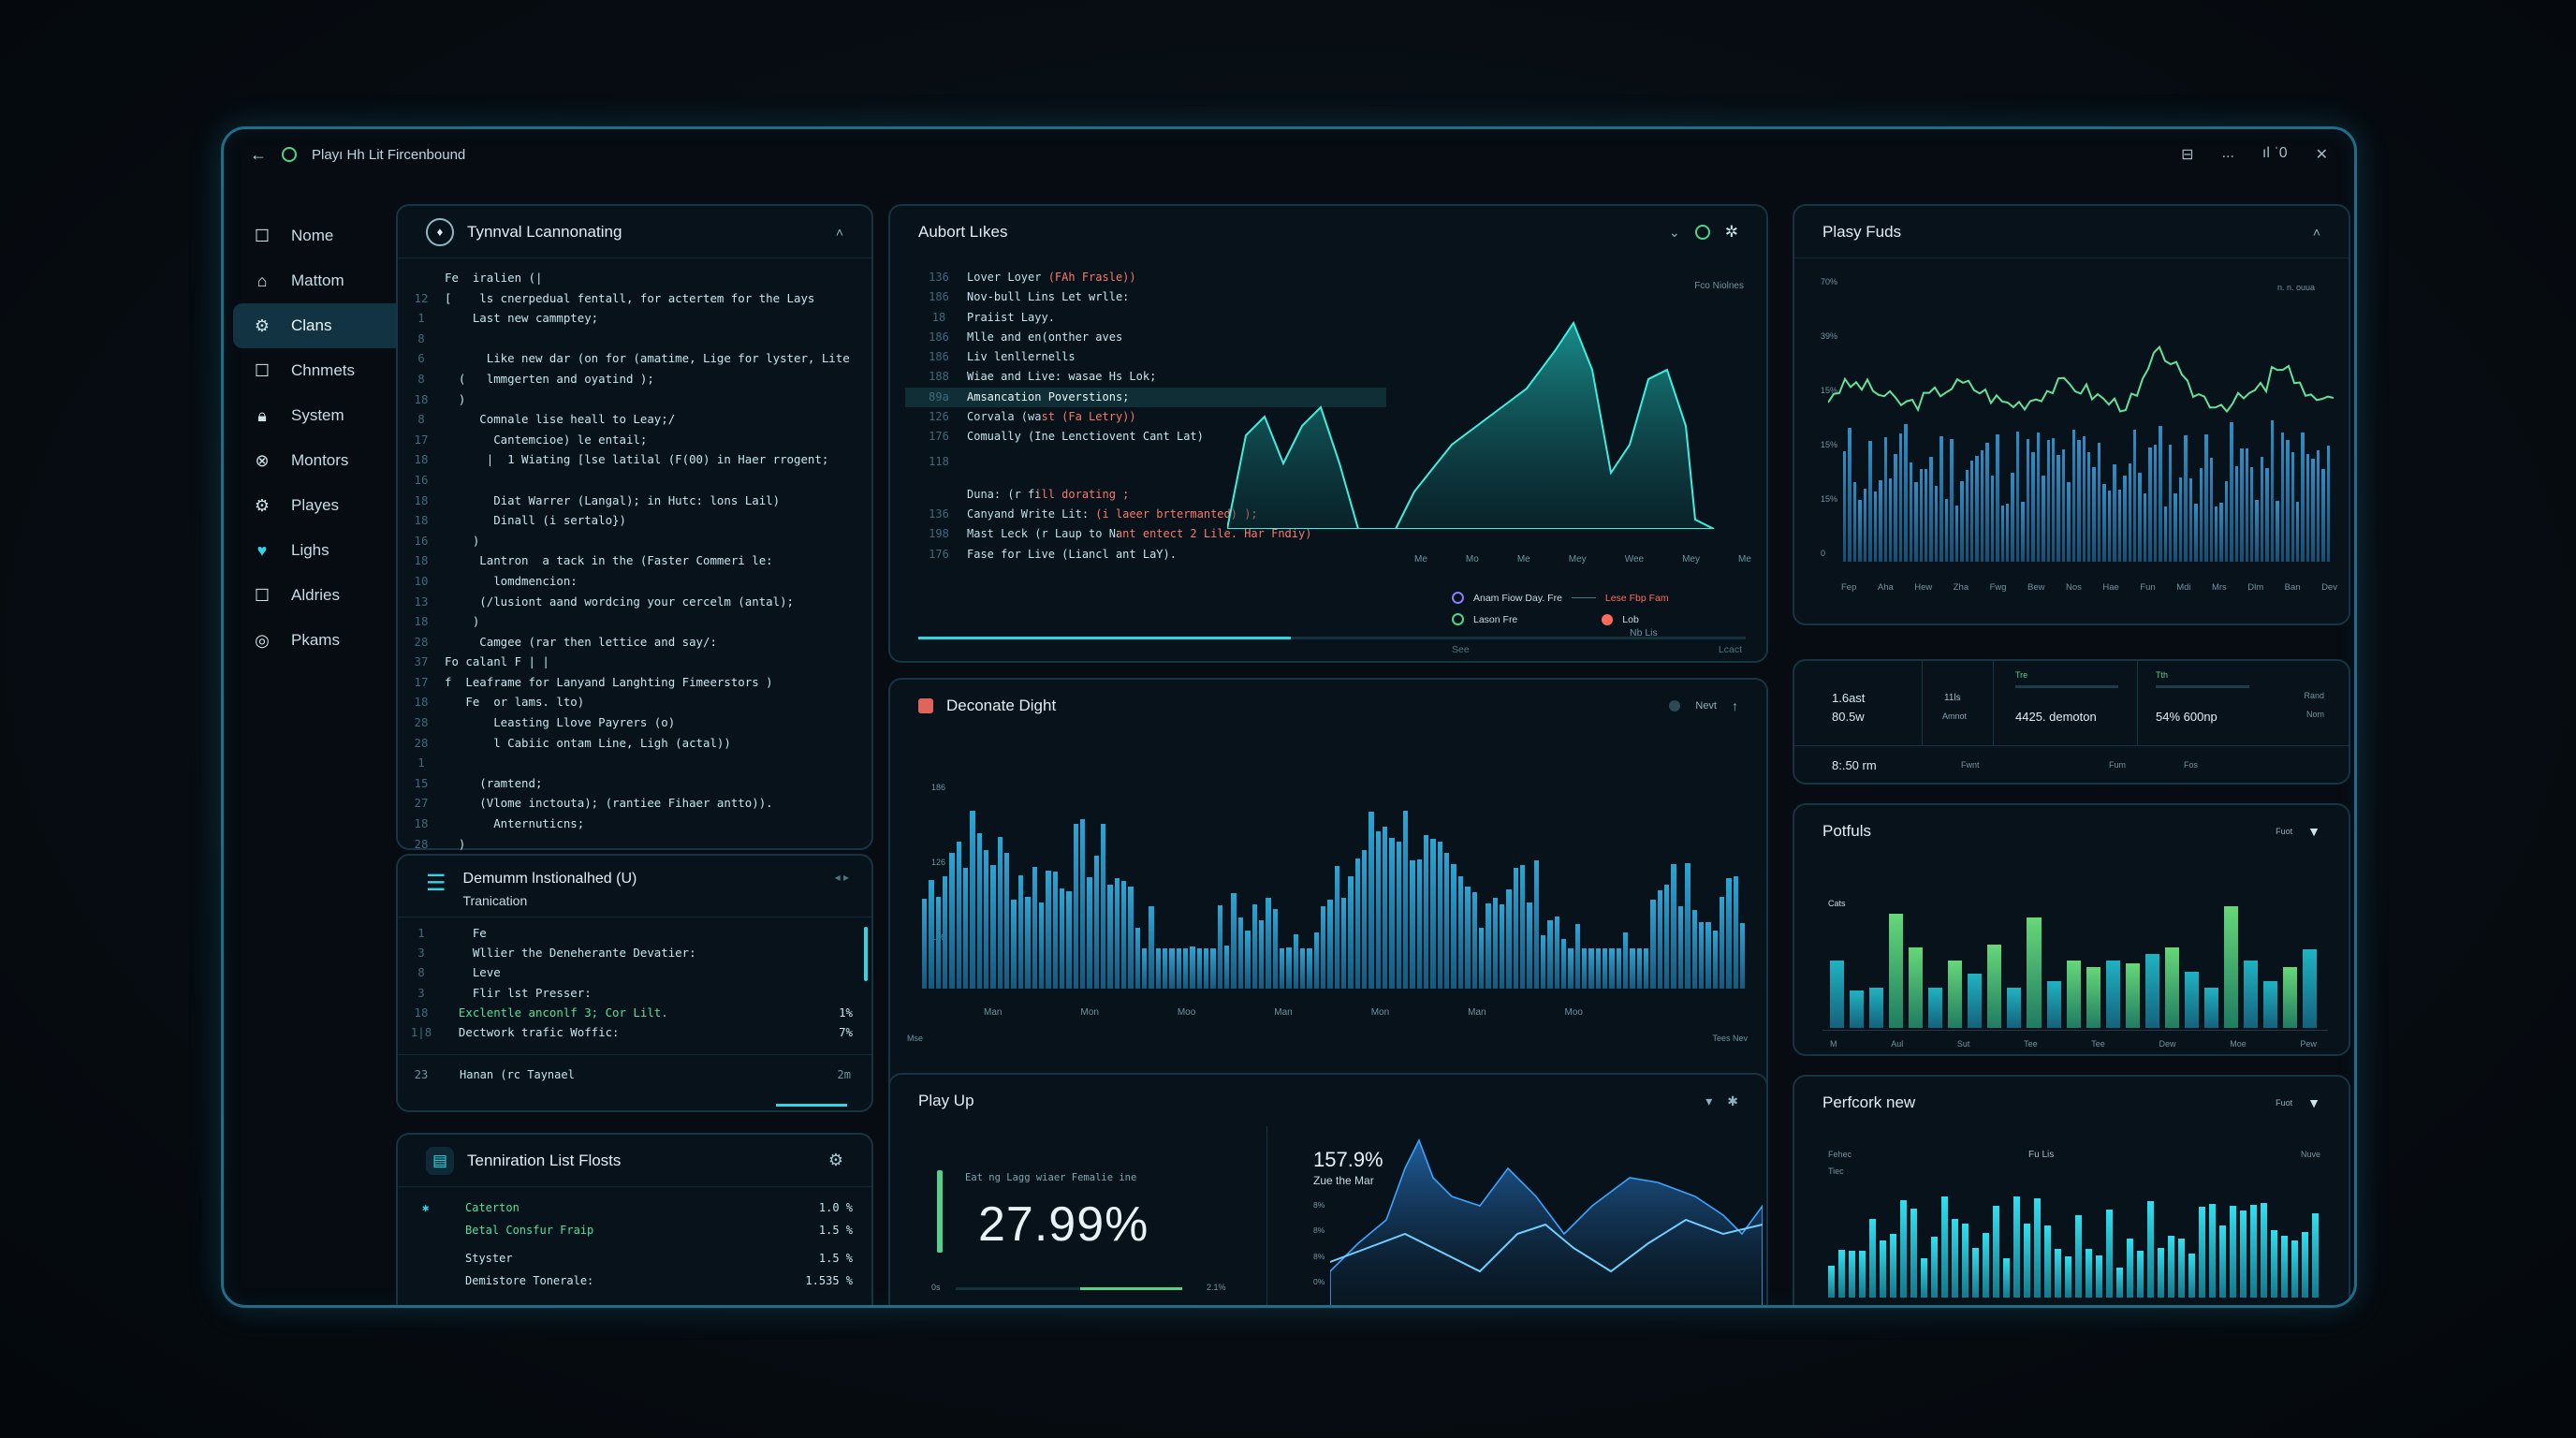 The image size is (2576, 1438). What do you see at coordinates (1152, 462) in the screenshot?
I see `log-line: 118` at bounding box center [1152, 462].